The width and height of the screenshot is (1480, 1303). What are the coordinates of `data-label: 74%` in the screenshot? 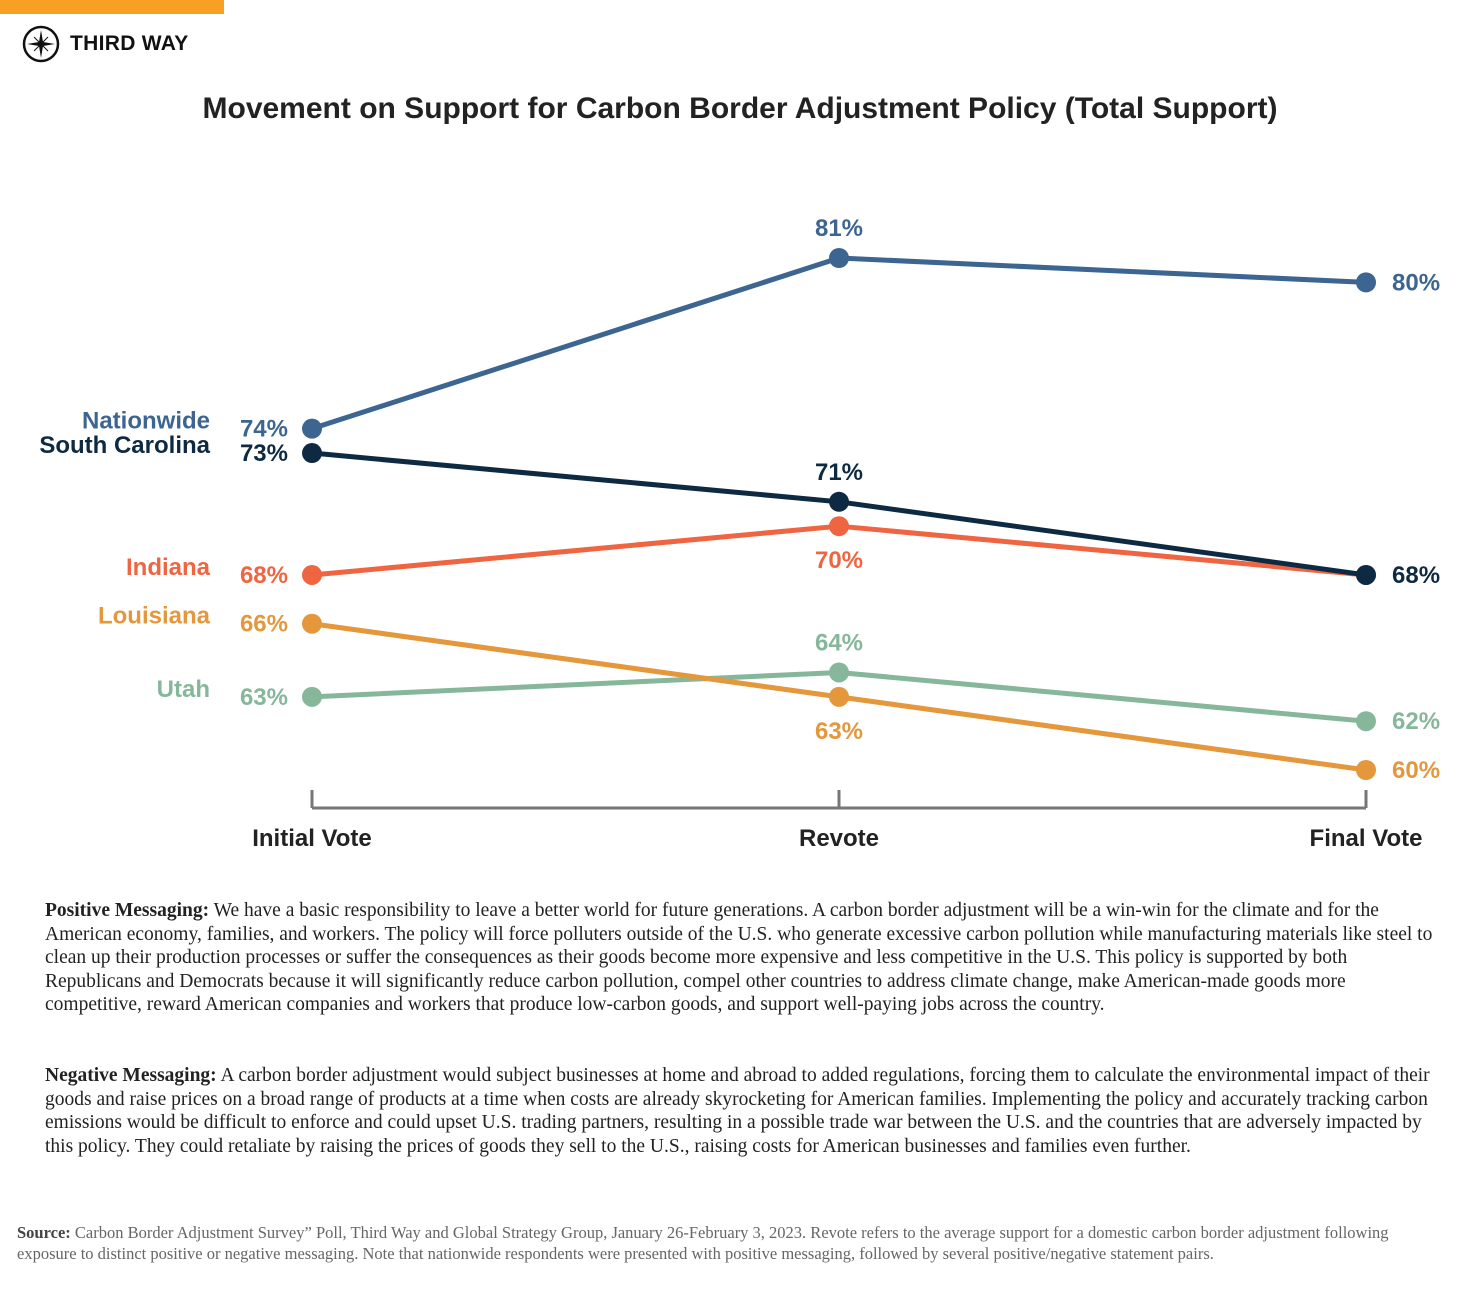 It's located at (264, 429).